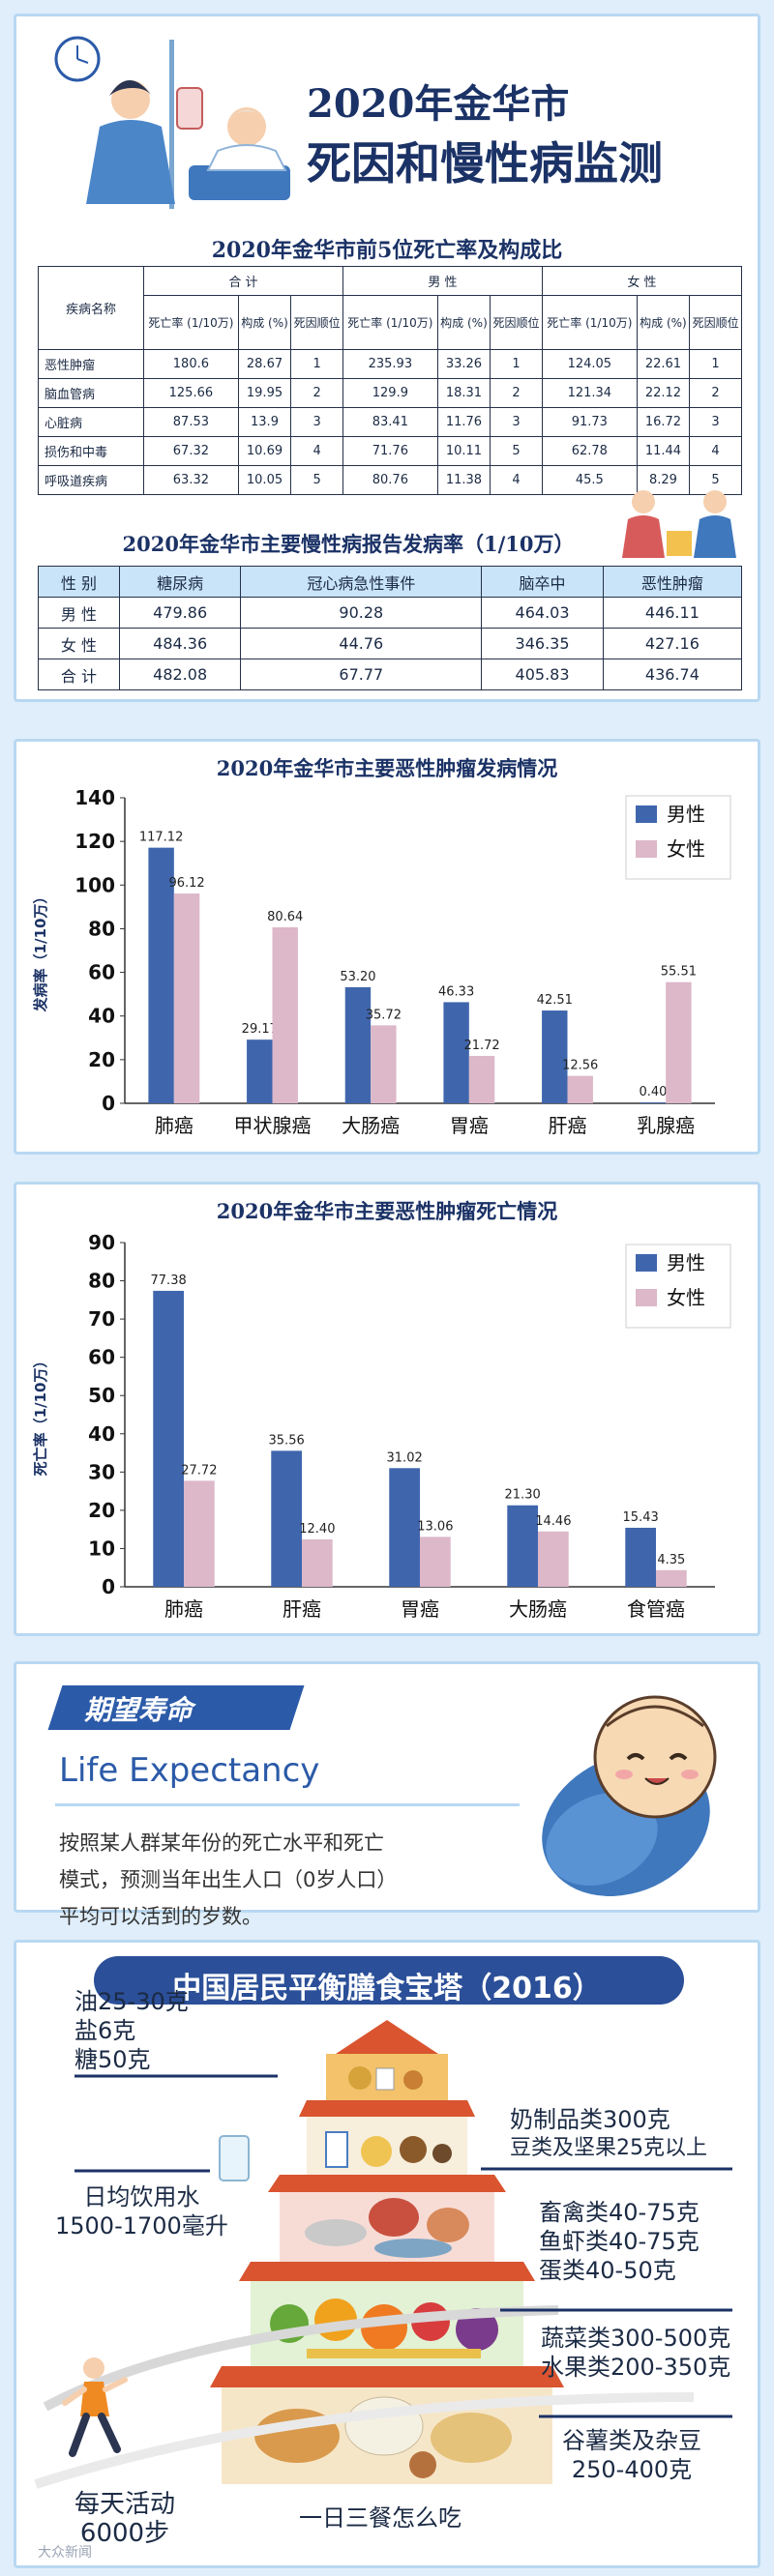 The width and height of the screenshot is (774, 2576). I want to click on table-cell: 13.9, so click(264, 422).